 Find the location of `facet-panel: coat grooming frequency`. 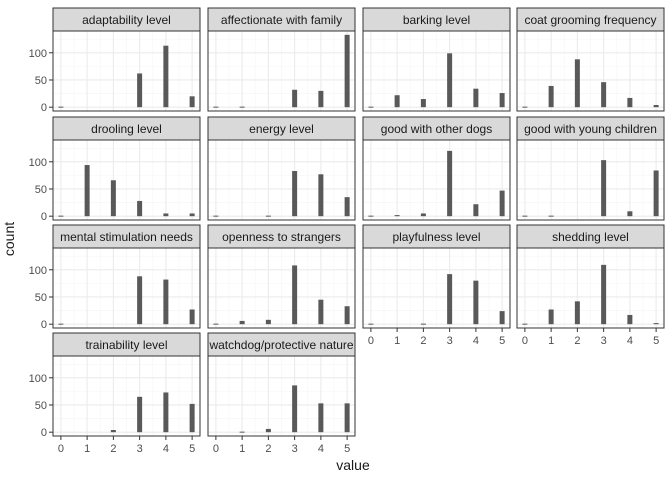

facet-panel: coat grooming frequency is located at coordinates (590, 59).